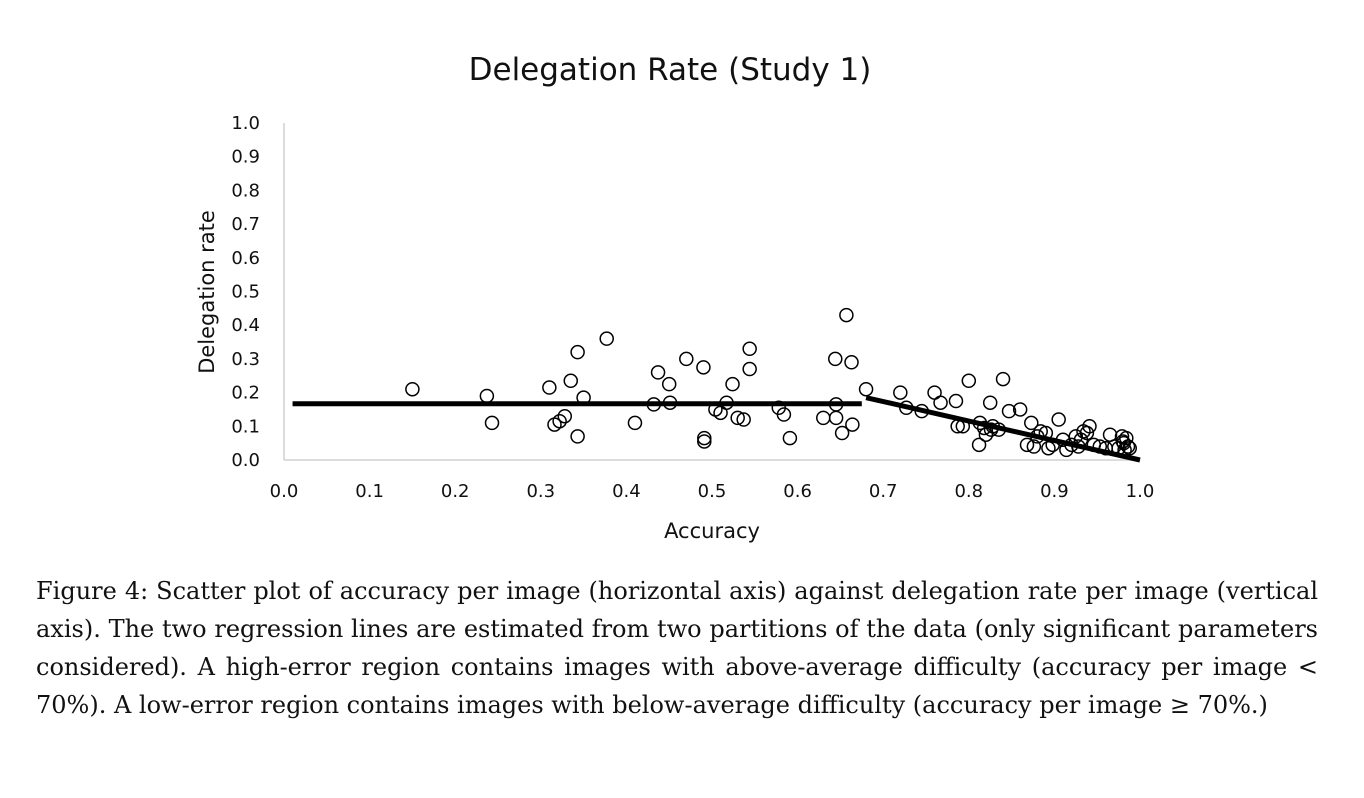 Image resolution: width=1364 pixels, height=798 pixels. I want to click on x-tick-label: 0.3, so click(540, 491).